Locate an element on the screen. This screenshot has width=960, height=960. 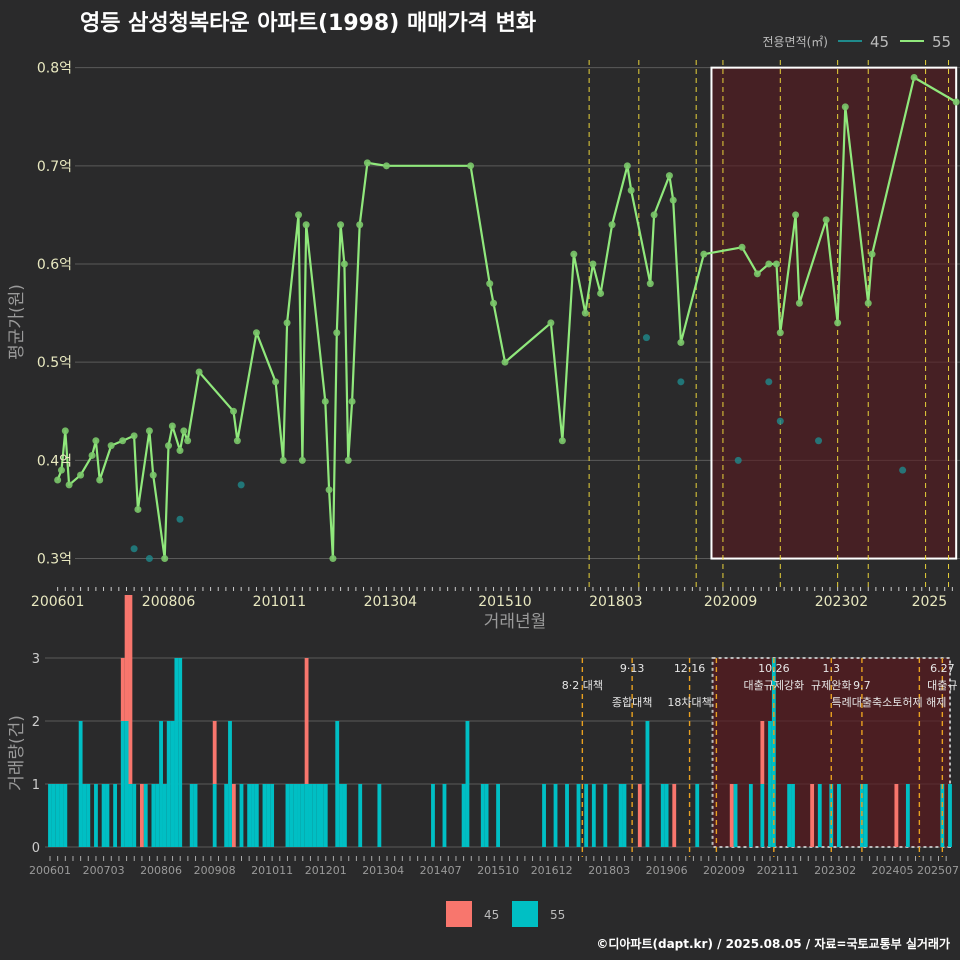
legend-title: 전용면적(㎡) is located at coordinates (795, 42).